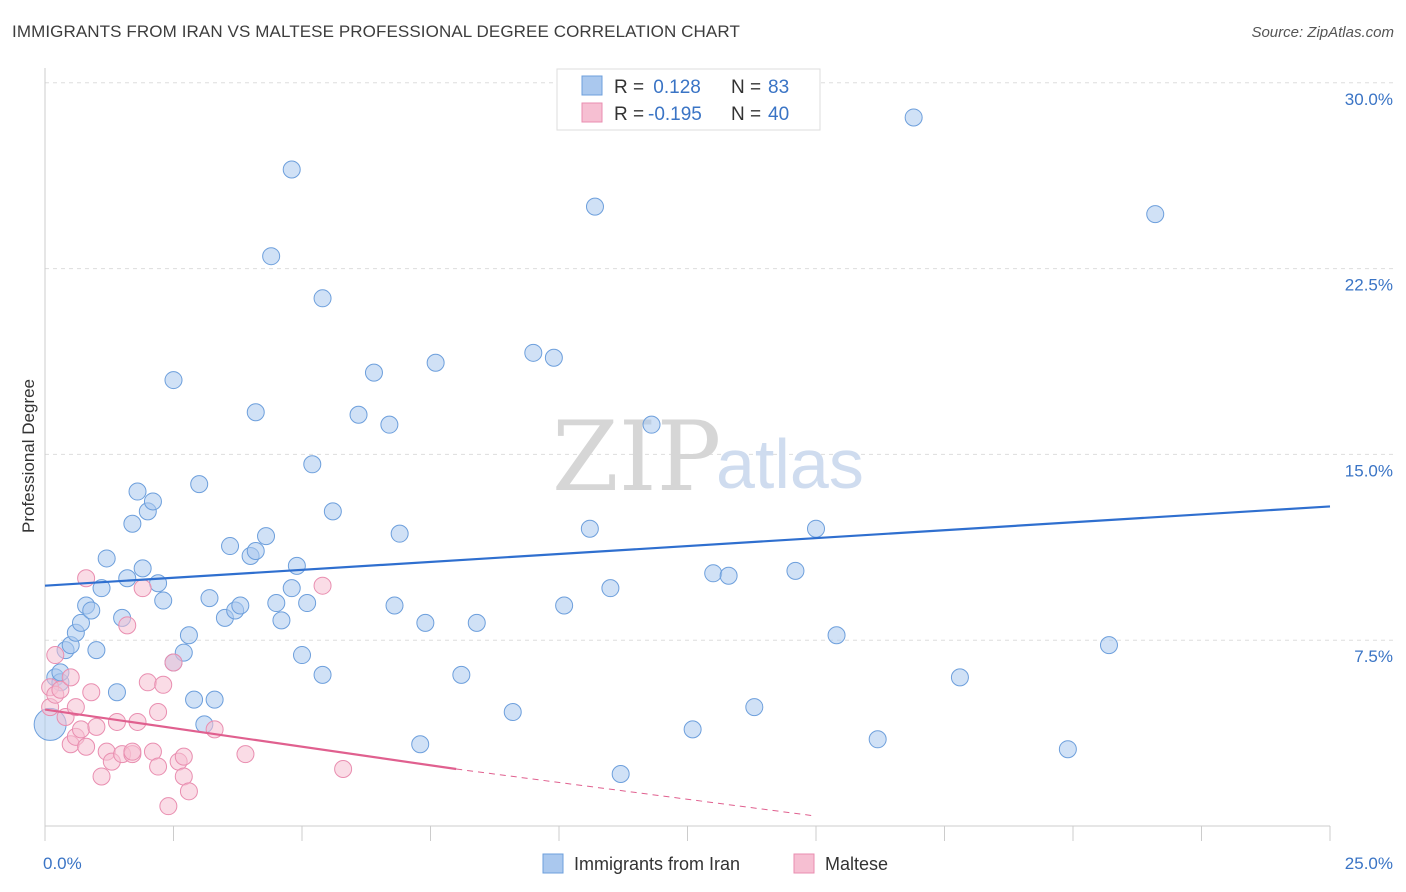 The image size is (1406, 892). What do you see at coordinates (592, 112) in the screenshot?
I see `legend-swatch-maltese` at bounding box center [592, 112].